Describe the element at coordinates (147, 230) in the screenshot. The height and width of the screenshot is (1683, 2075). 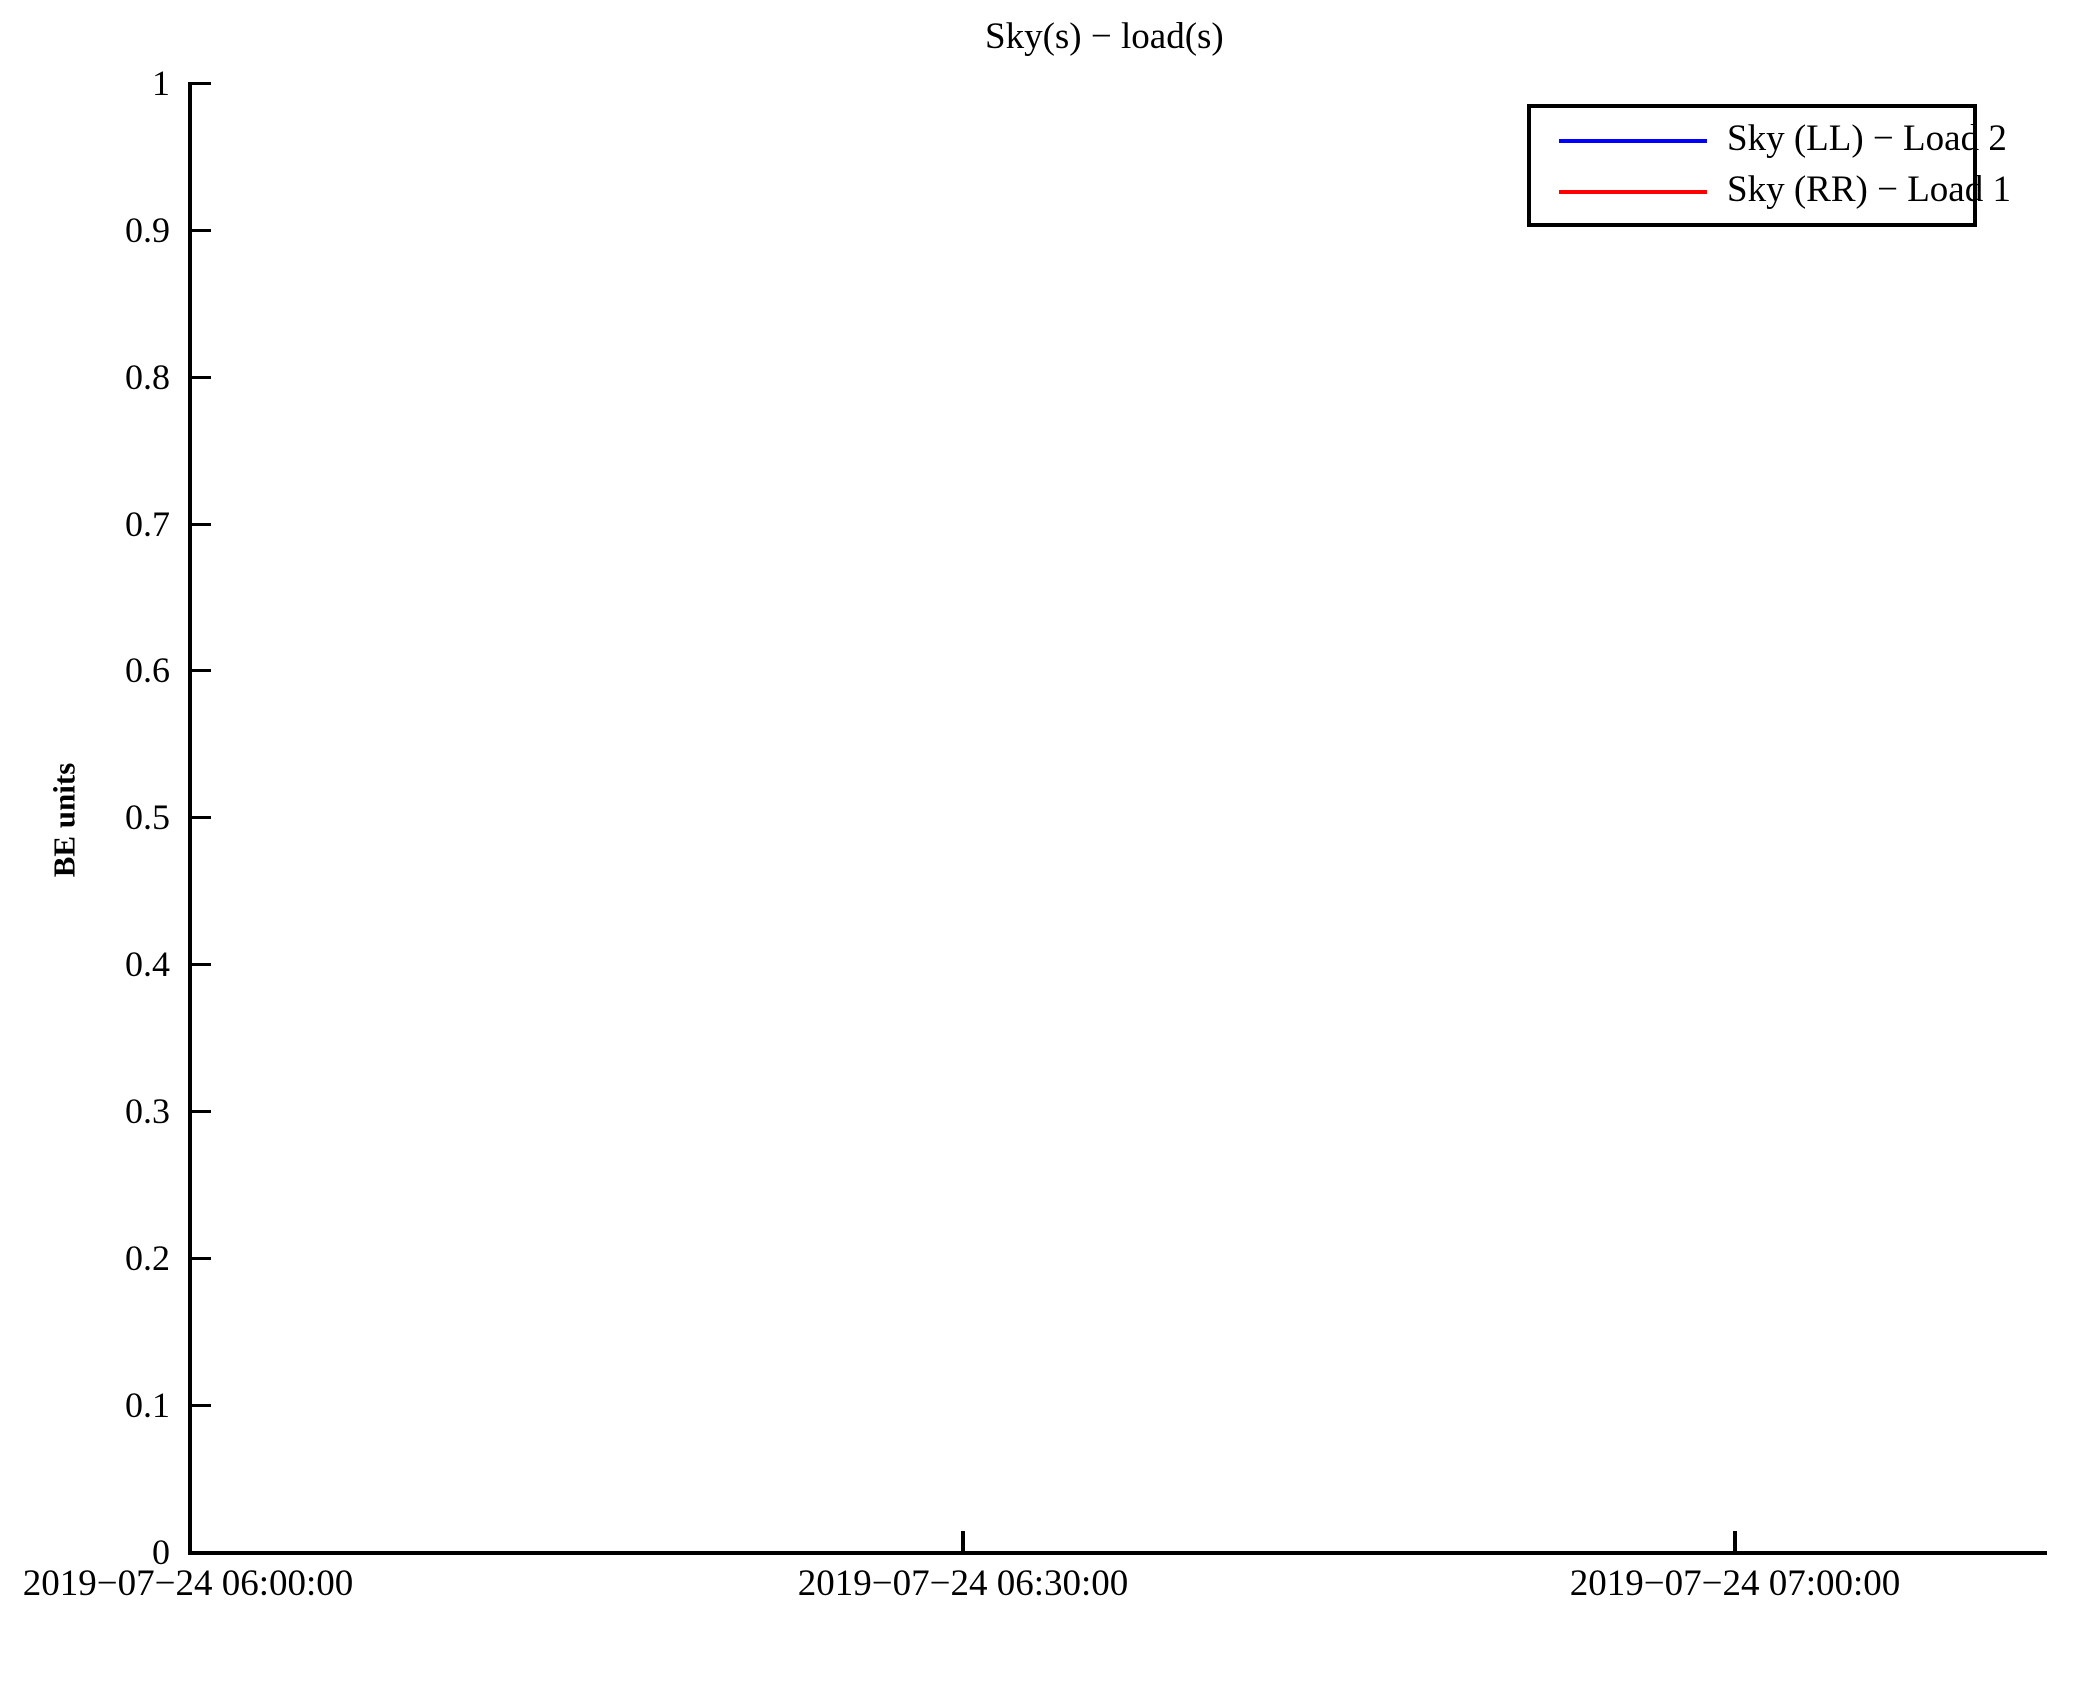
I see `y-axis-tick-label: 0.9` at that location.